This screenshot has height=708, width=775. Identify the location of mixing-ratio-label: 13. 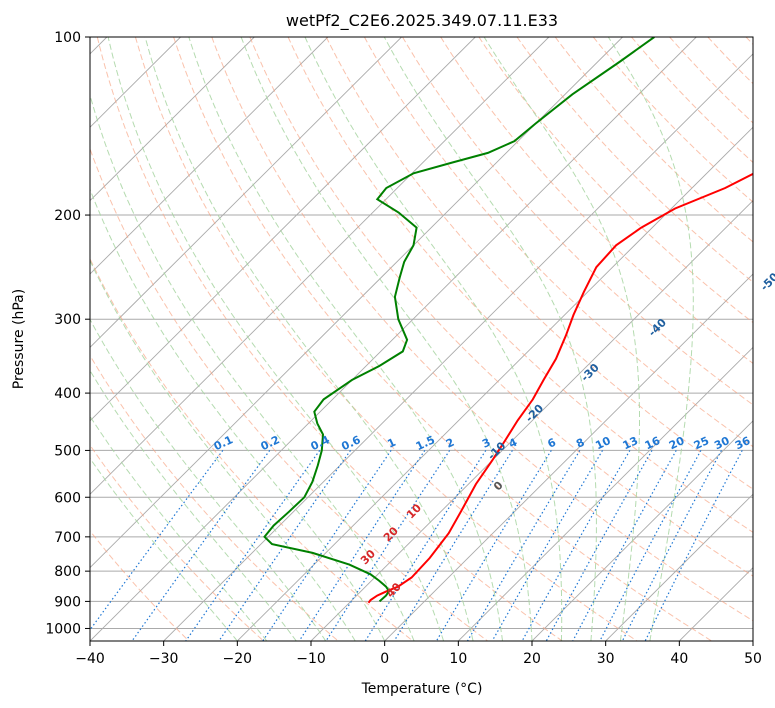
(630, 443).